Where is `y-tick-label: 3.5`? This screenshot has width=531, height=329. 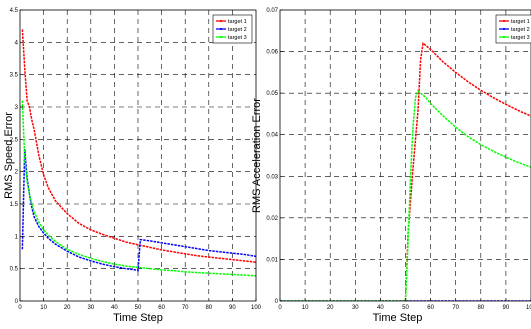 y-tick-label: 3.5 is located at coordinates (14, 76).